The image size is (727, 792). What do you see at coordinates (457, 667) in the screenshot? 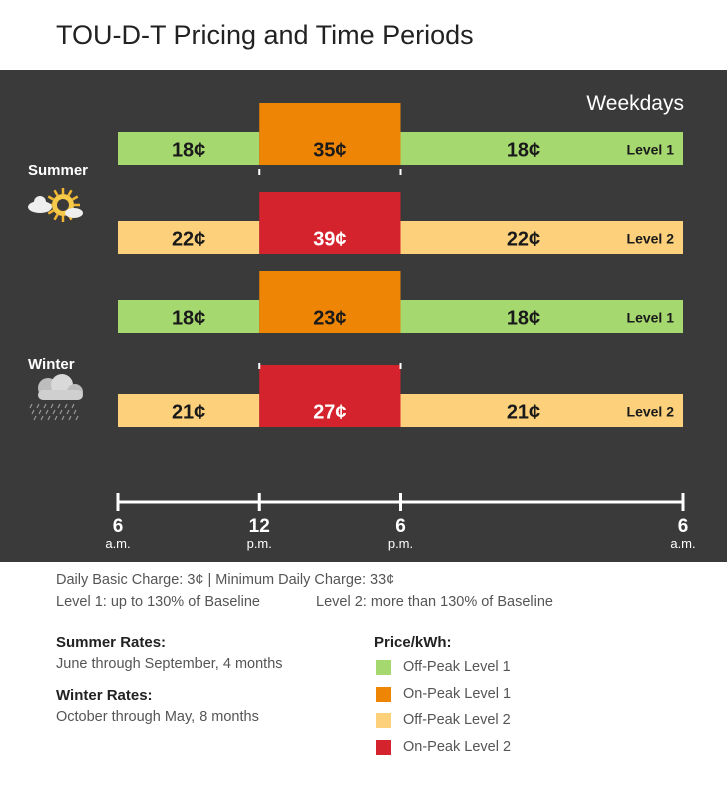
I see `legend-label: Off-Peak Level 1` at bounding box center [457, 667].